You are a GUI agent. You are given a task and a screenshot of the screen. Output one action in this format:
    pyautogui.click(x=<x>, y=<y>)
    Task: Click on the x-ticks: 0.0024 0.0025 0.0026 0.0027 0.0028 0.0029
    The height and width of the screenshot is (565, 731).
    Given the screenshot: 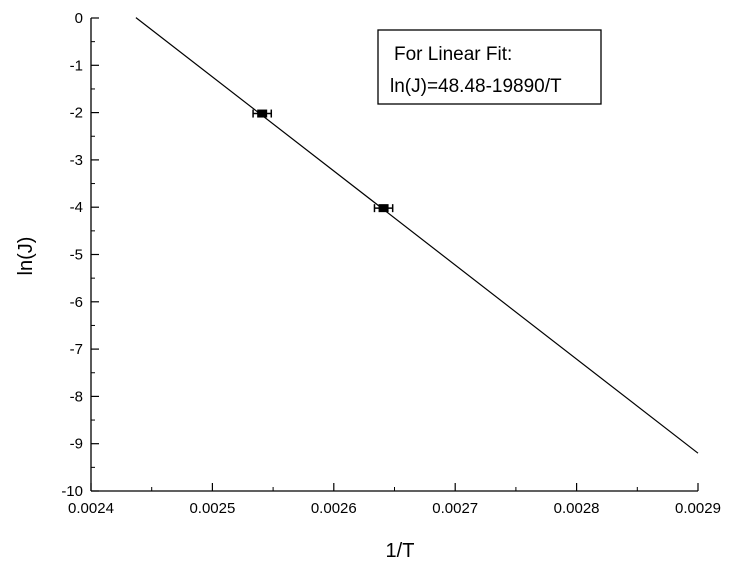 What is the action you would take?
    pyautogui.click(x=394, y=500)
    